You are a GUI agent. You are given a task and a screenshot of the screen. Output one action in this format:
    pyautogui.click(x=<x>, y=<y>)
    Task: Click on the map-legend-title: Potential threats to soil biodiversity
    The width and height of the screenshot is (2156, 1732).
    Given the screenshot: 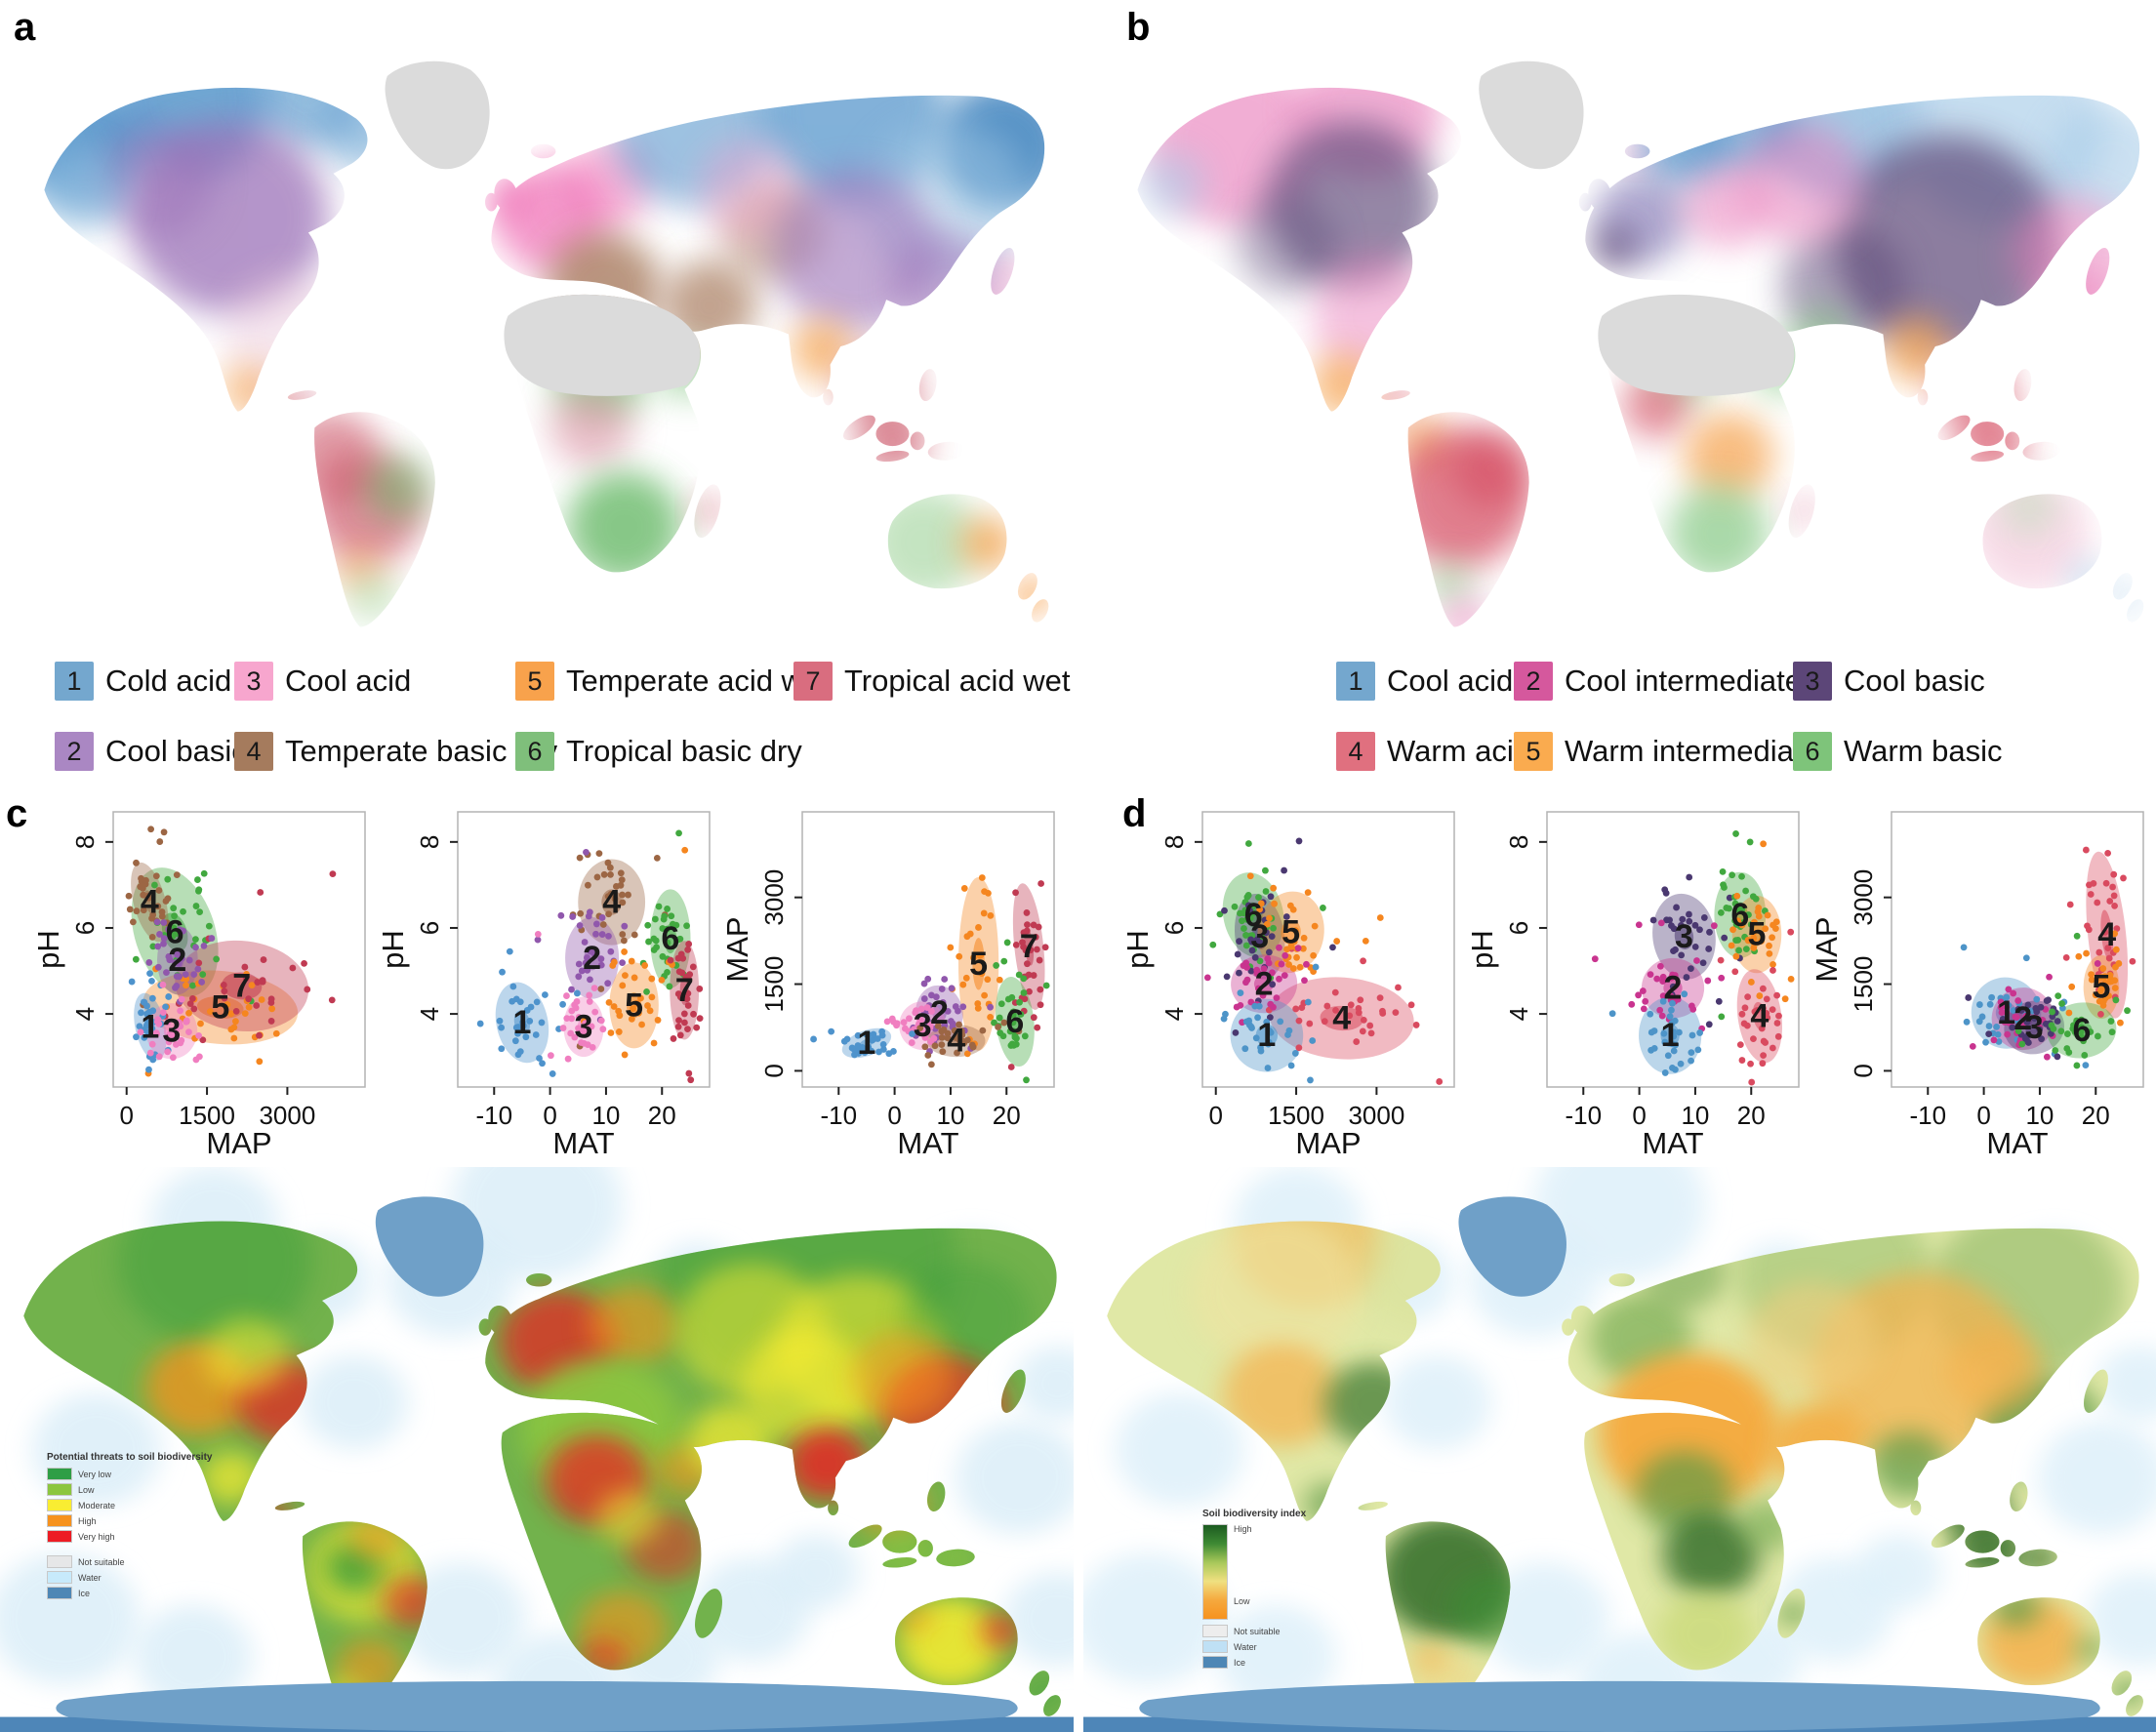 What is the action you would take?
    pyautogui.click(x=130, y=1457)
    